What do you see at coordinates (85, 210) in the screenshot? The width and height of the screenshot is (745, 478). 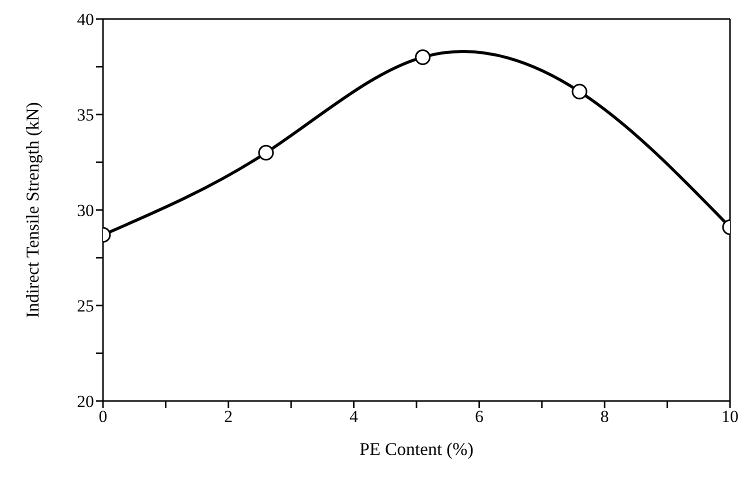 I see `y-tick-label: 30` at bounding box center [85, 210].